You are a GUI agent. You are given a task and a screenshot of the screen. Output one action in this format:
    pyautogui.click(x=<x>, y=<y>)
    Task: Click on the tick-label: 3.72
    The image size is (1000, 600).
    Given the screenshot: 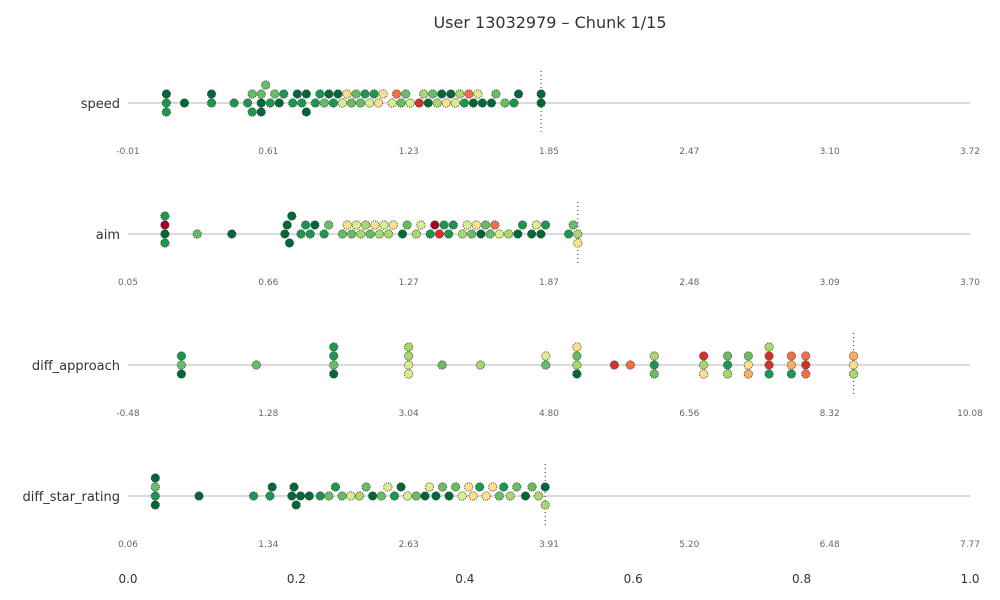 What is the action you would take?
    pyautogui.click(x=970, y=152)
    